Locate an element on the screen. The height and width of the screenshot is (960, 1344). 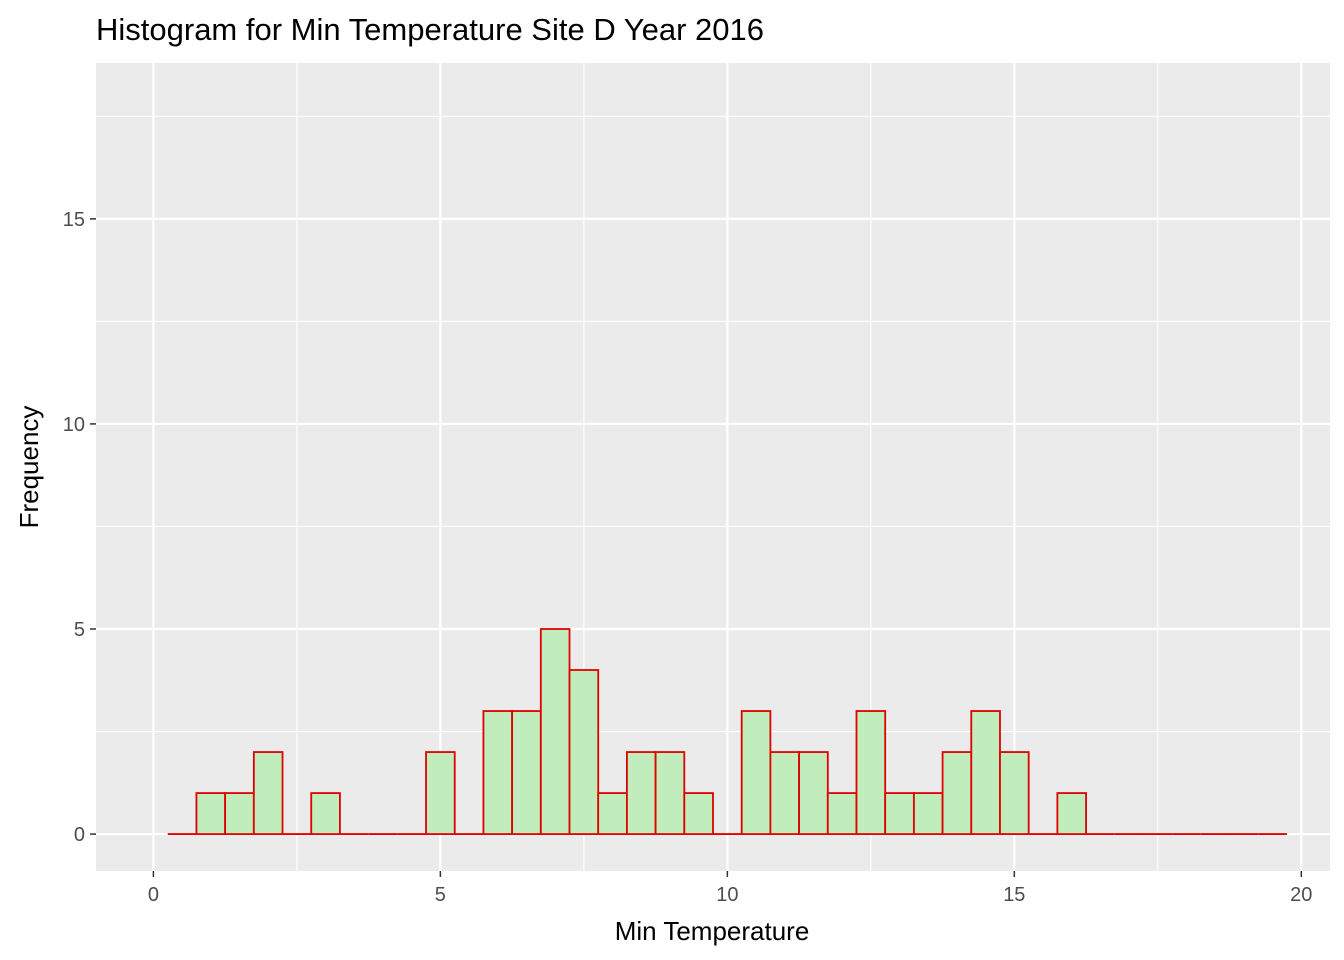
y-tick-label: 10 is located at coordinates (74, 425).